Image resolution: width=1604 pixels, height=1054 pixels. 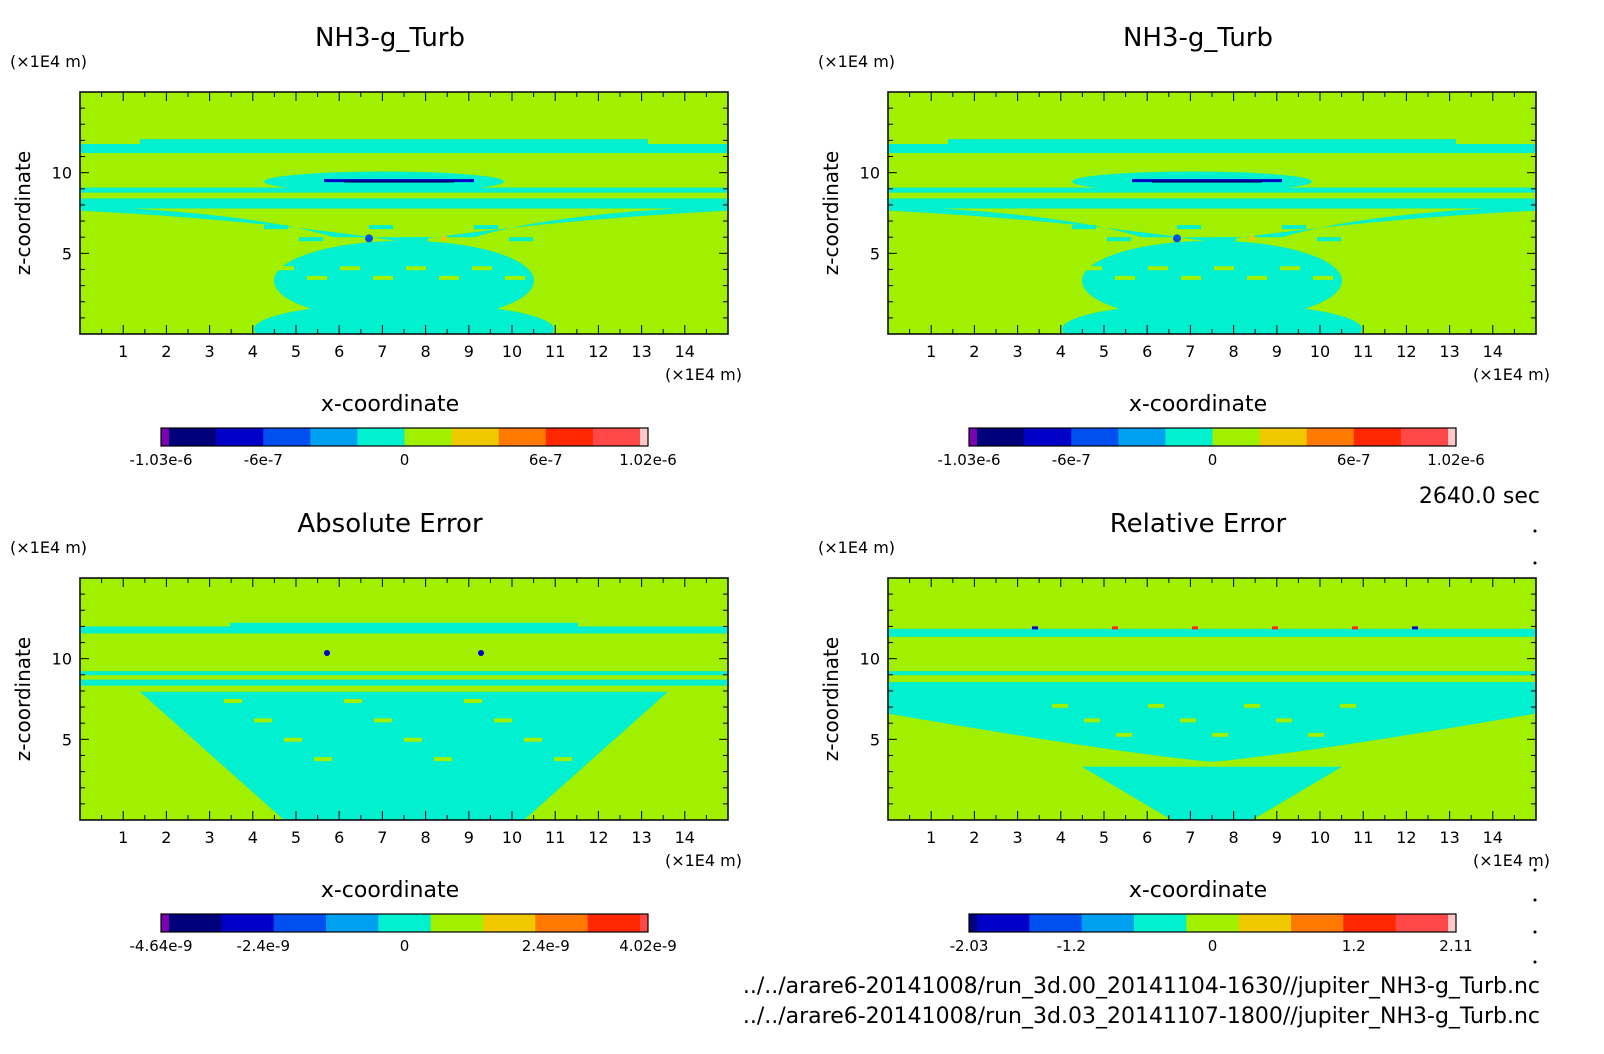 I want to click on chart-title: Relative Error, so click(x=1198, y=524).